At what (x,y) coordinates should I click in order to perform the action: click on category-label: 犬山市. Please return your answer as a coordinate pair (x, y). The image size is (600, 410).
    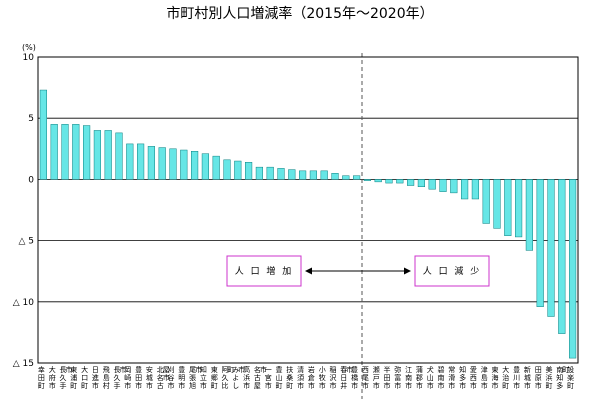
    Looking at the image, I should click on (430, 377).